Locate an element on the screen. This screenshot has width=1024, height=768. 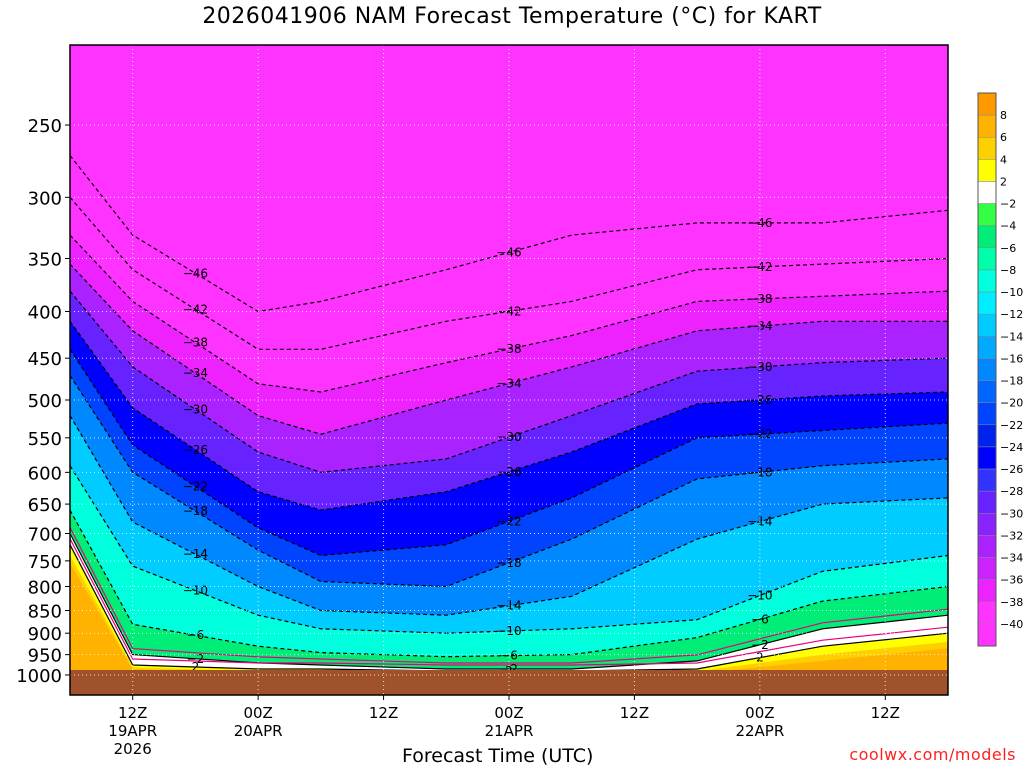
colorbar-label: −28 is located at coordinates (1011, 491).